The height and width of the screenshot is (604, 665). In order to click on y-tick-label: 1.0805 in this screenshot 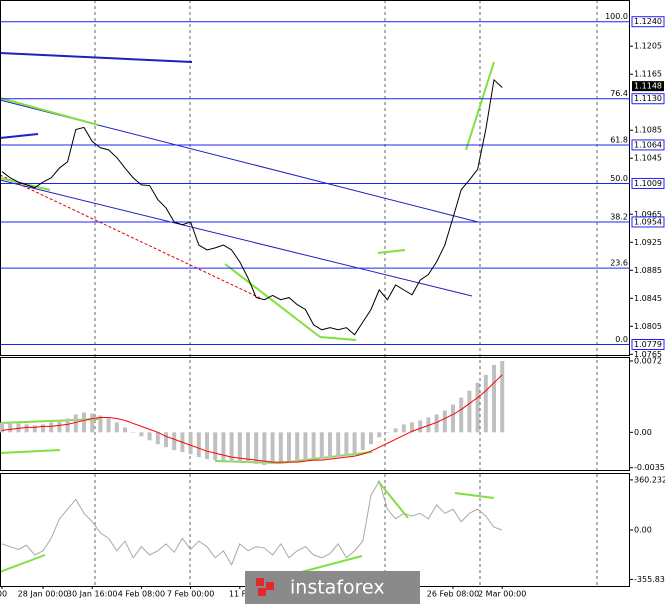, I will do `click(648, 326)`.